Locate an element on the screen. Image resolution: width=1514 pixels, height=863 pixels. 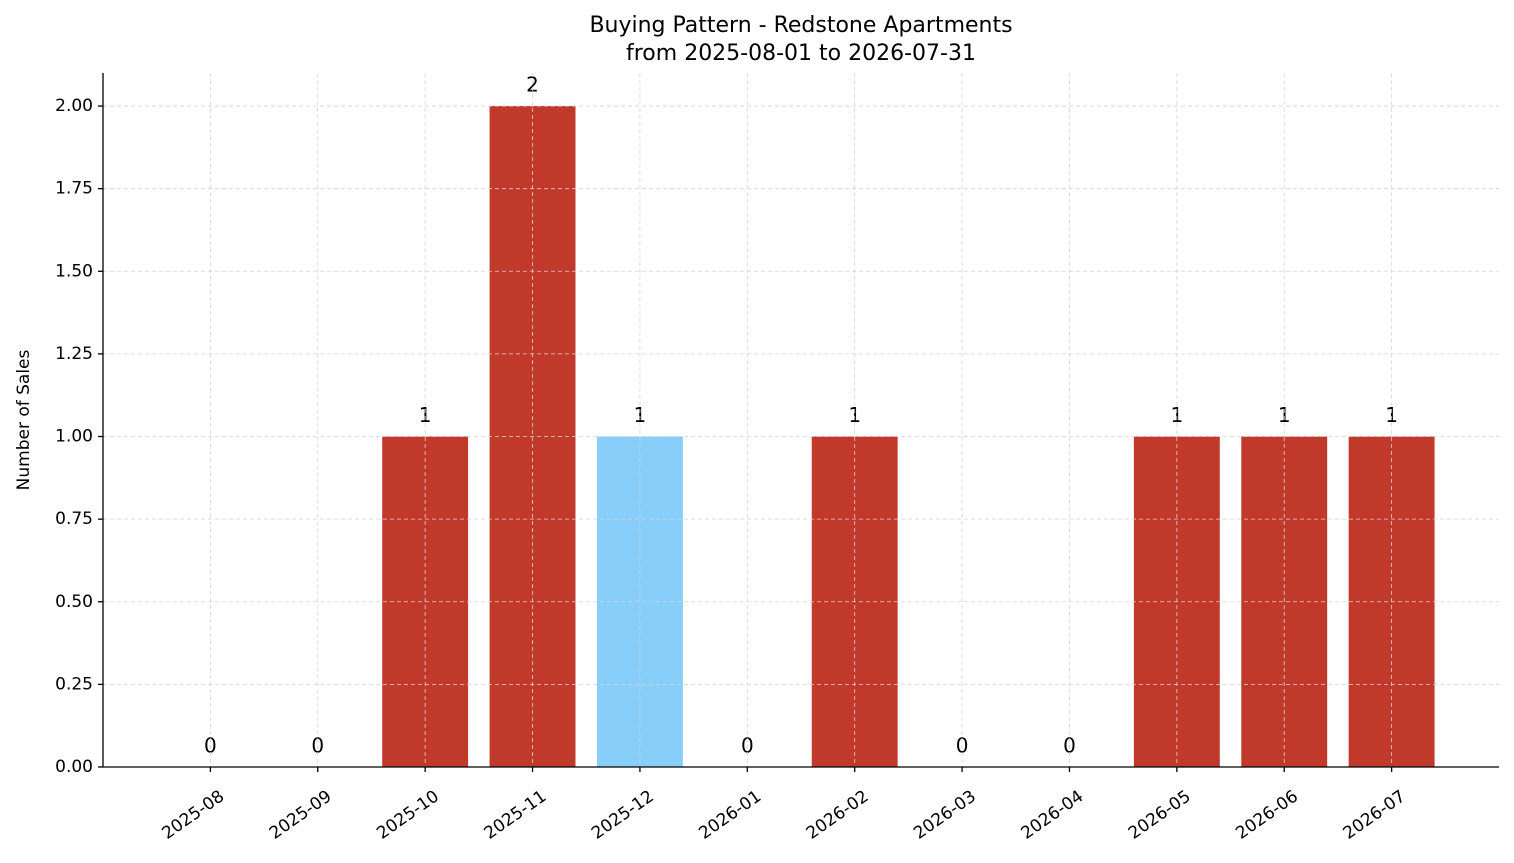
x-tick-label: 2025-10 is located at coordinates (408, 815).